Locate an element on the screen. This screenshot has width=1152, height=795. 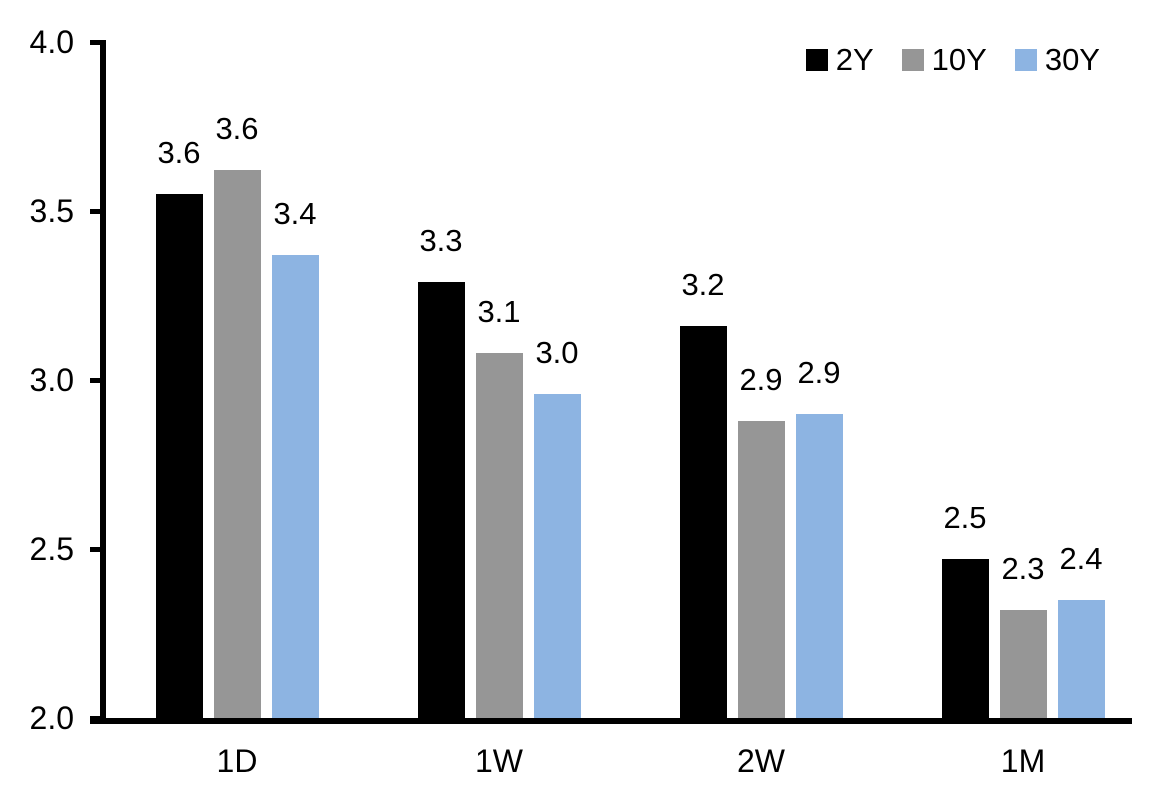
legend-item-10y: 10Y is located at coordinates (944, 59).